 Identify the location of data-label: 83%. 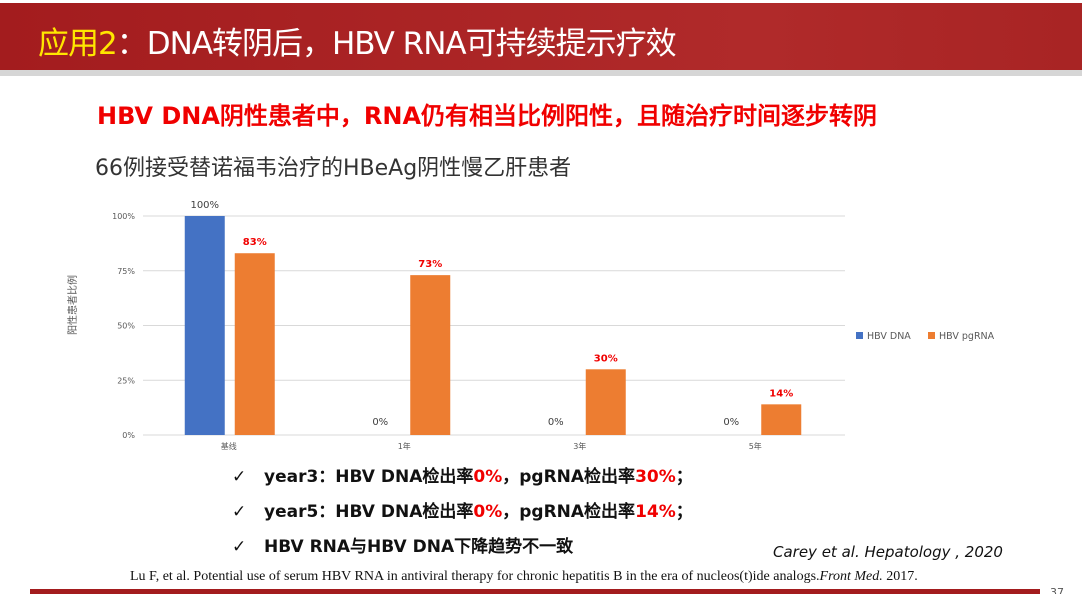
(255, 242).